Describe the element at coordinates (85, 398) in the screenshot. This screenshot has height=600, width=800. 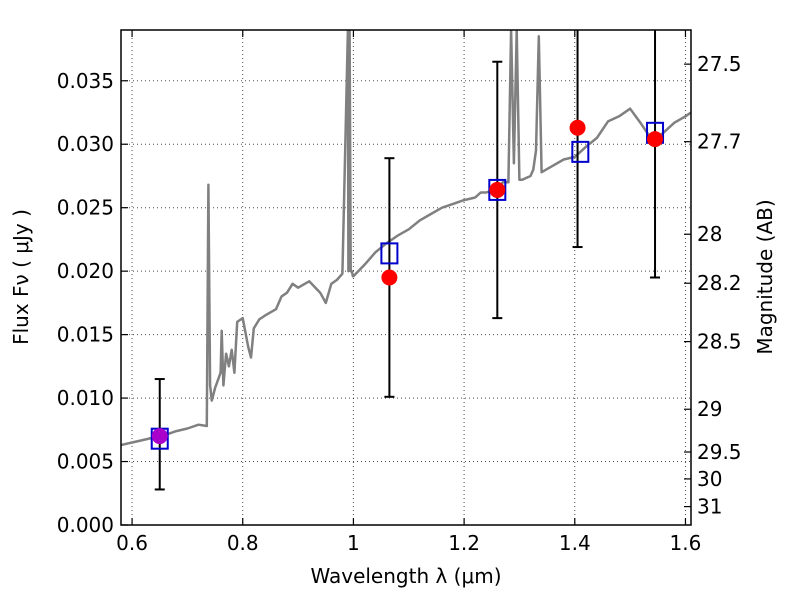
I see `y-tick-label: 0.010` at that location.